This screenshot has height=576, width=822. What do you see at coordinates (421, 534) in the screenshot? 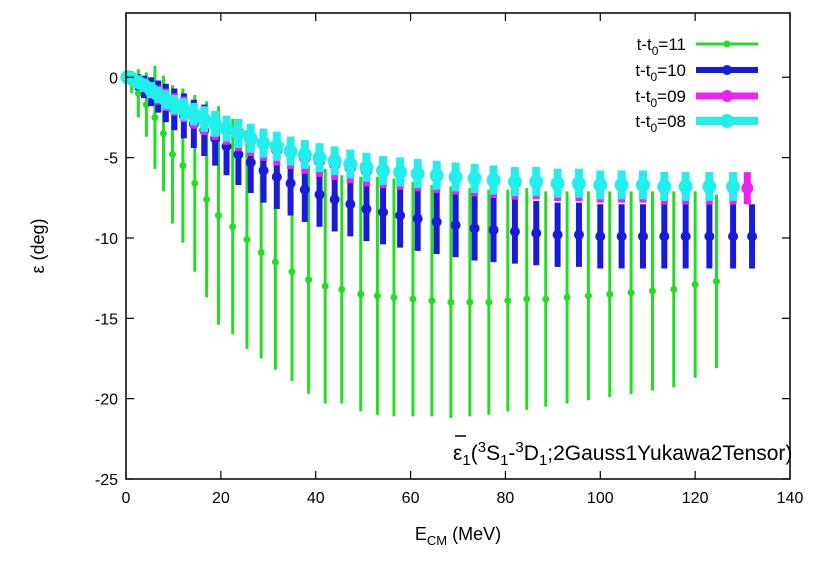
I see `x-axis-label-main: E` at bounding box center [421, 534].